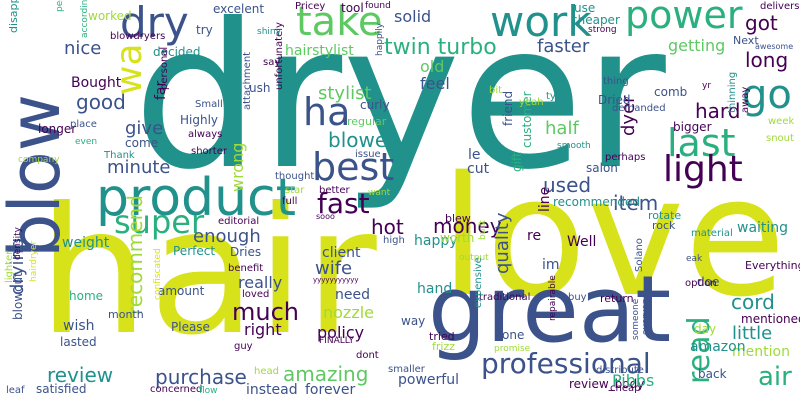  What do you see at coordinates (144, 128) in the screenshot?
I see `word-give: give` at bounding box center [144, 128].